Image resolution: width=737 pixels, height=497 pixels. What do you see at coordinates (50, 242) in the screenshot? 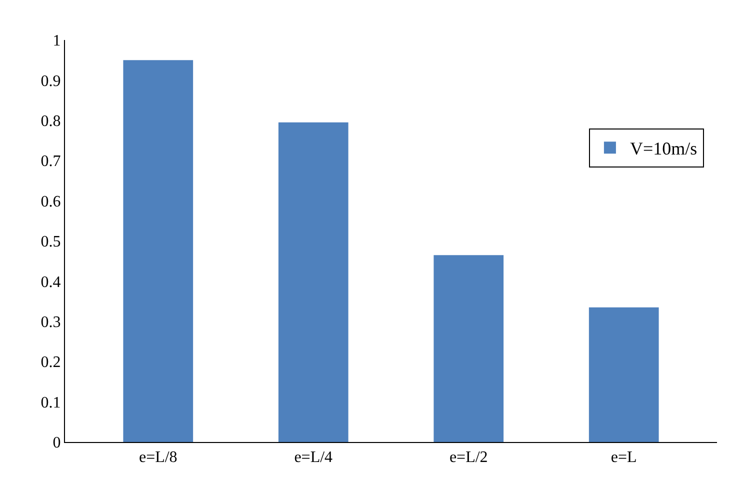
I see `y-tick-label: 0.5` at bounding box center [50, 242].